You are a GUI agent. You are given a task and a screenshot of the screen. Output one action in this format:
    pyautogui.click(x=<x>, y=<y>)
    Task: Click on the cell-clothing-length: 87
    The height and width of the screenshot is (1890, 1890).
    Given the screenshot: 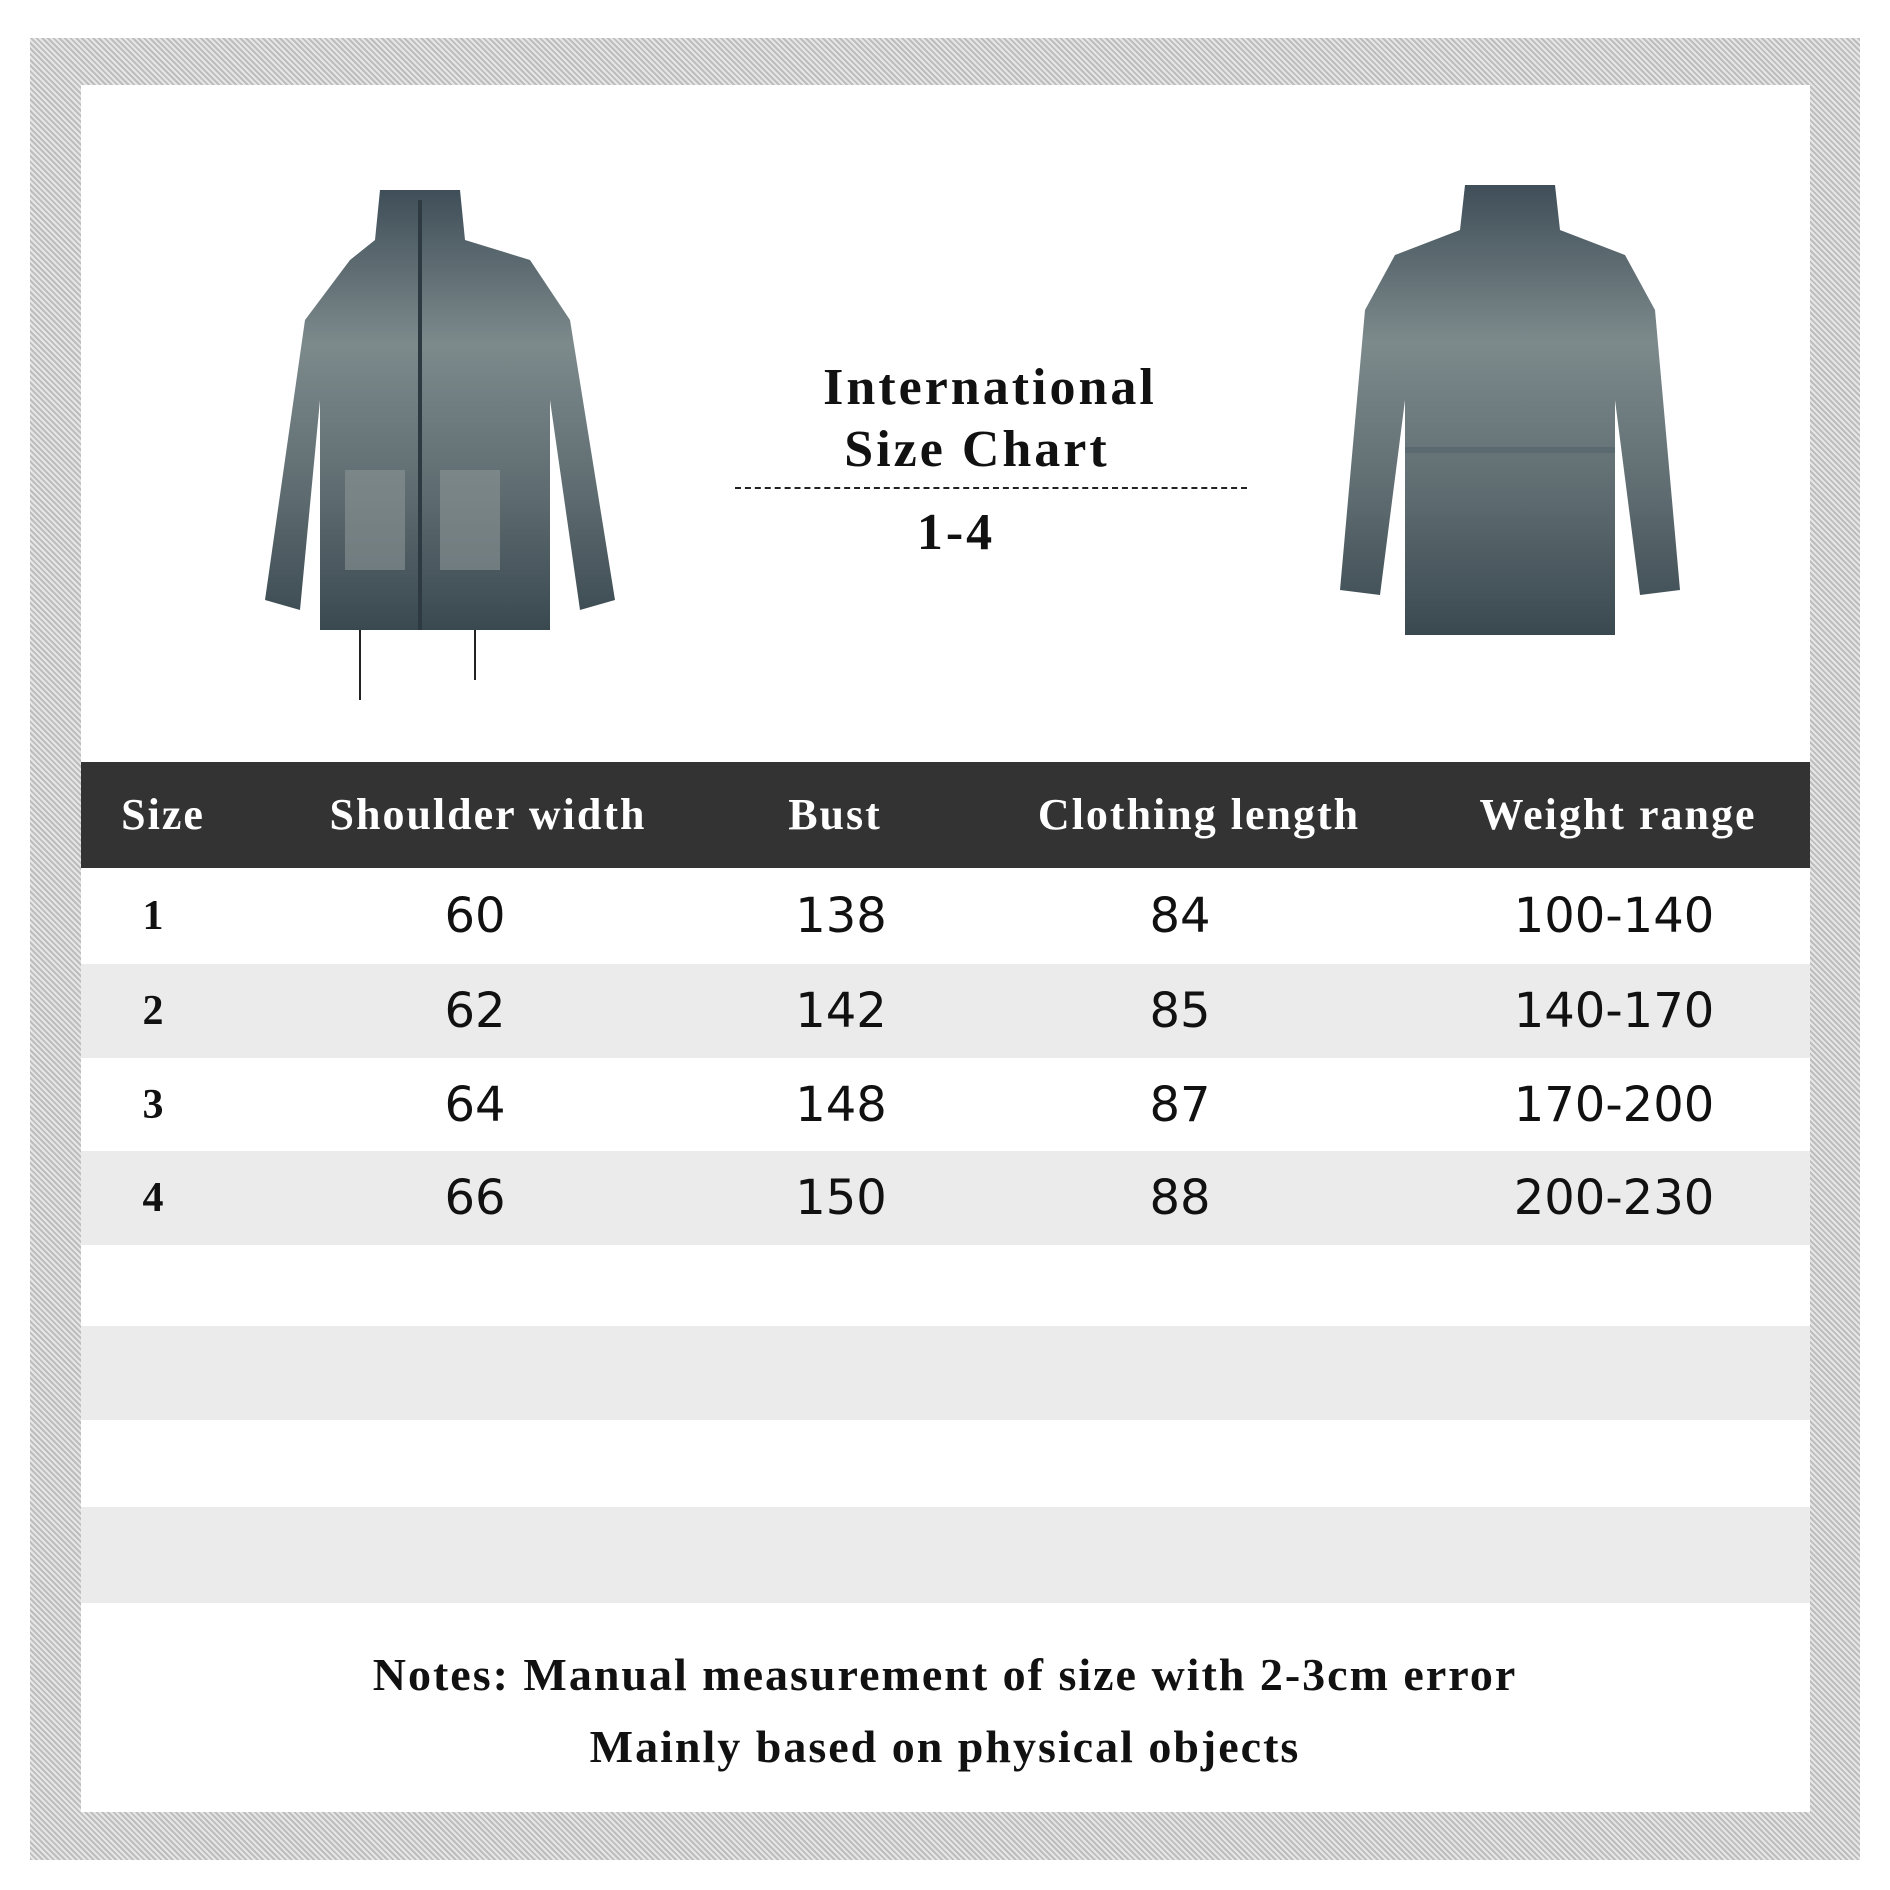 What is the action you would take?
    pyautogui.click(x=1180, y=1104)
    